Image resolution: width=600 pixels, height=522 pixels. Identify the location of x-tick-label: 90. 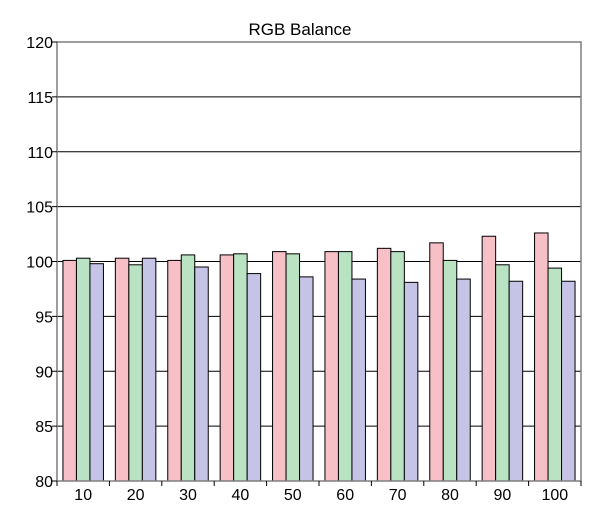
(503, 495).